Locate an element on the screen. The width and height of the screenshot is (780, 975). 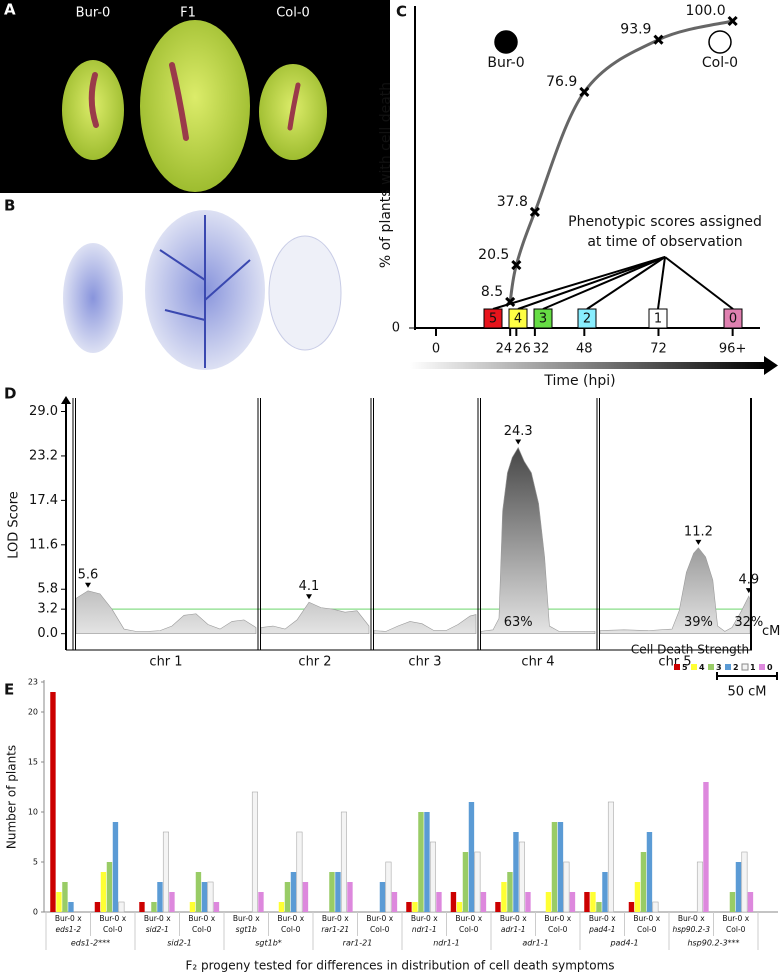
photo-label: F1 is located at coordinates (188, 13).